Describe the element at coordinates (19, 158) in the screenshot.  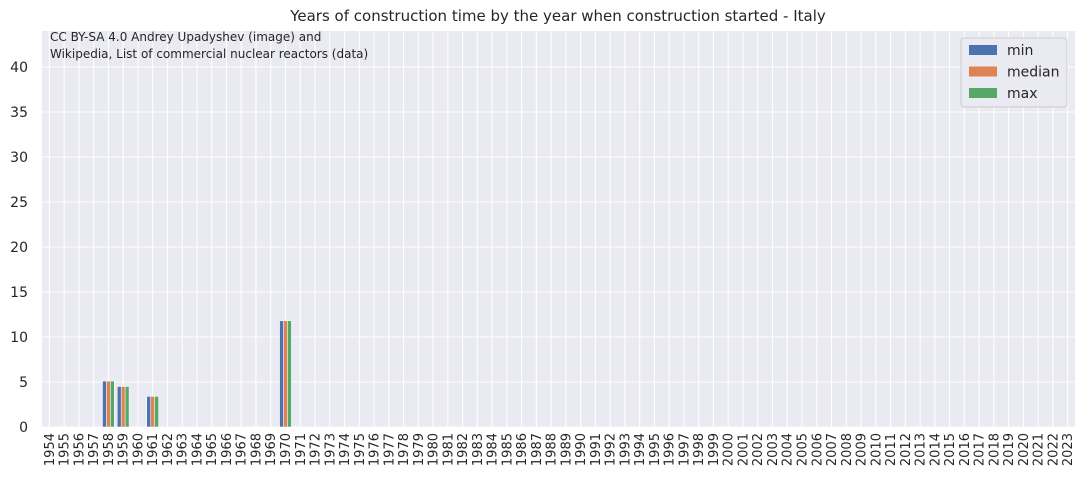
I see `y-tick-label: 30` at that location.